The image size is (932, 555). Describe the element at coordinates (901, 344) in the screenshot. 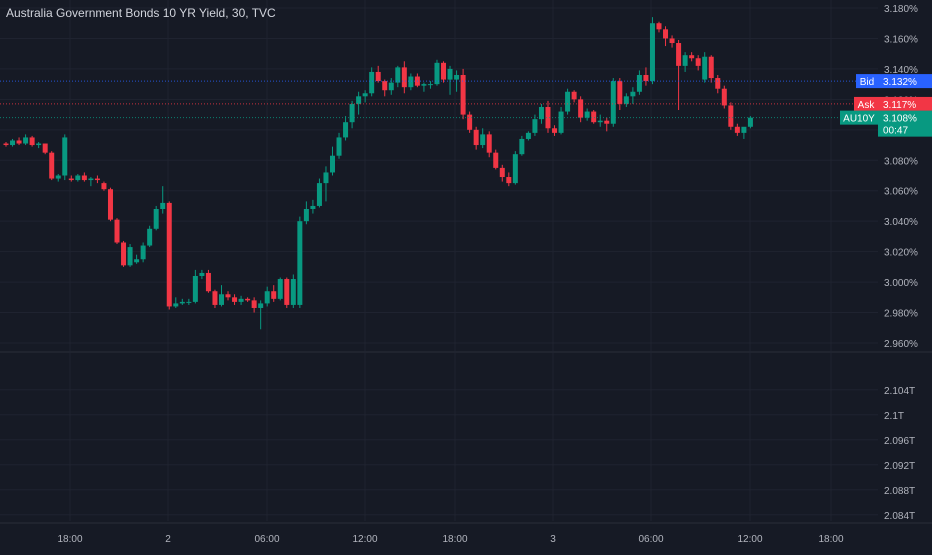

I see `price-tick-label: 2.960%` at that location.